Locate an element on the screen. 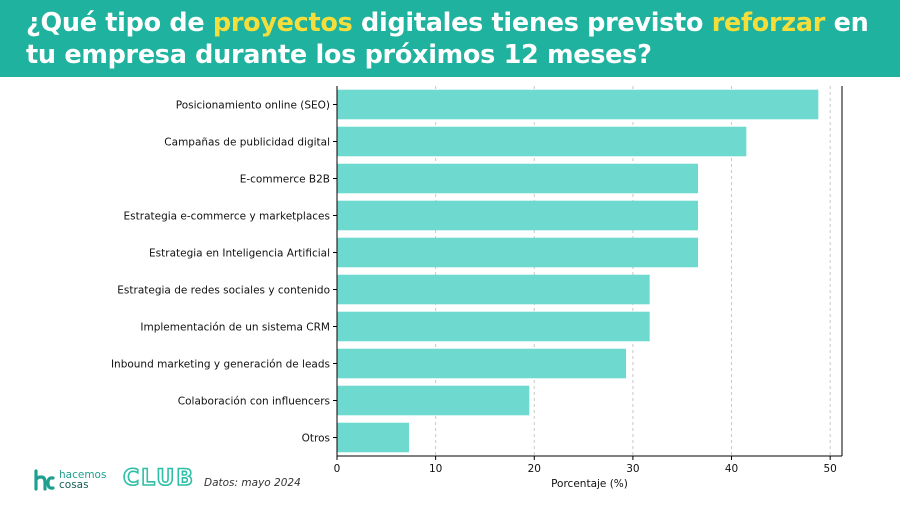  title-part: digitales tienes previsto is located at coordinates (532, 23).